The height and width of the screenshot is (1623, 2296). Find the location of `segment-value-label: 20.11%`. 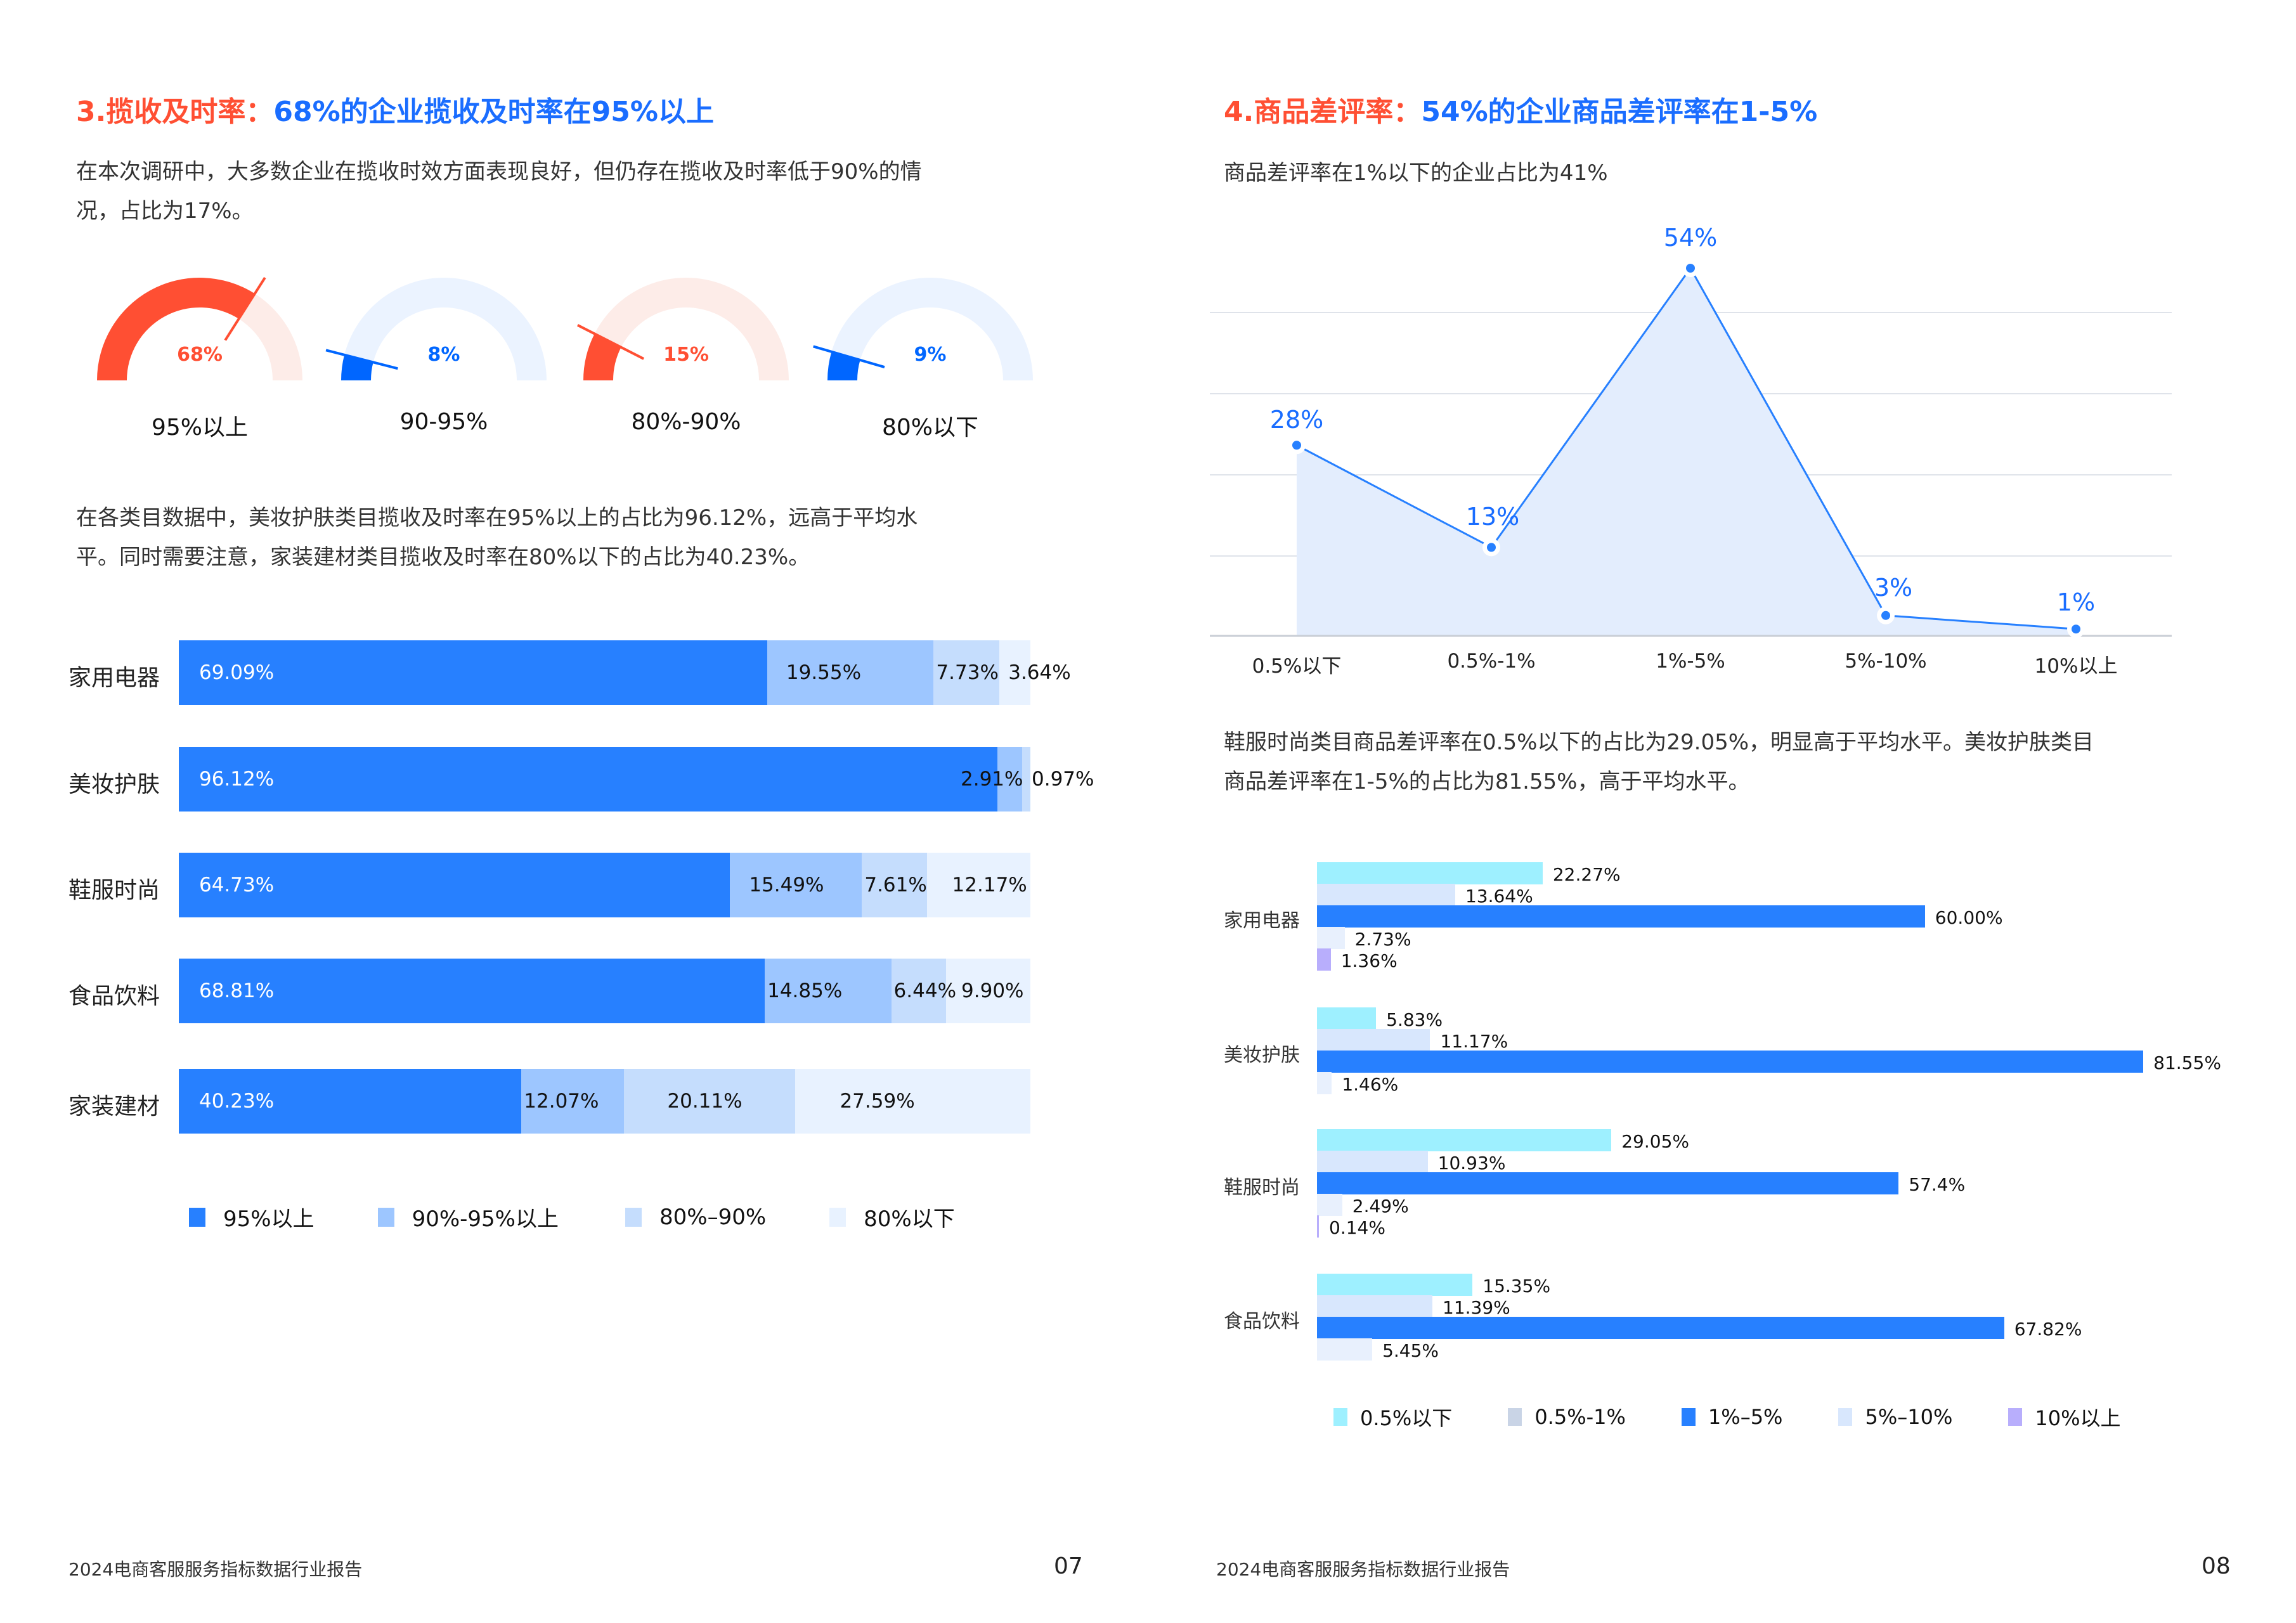

segment-value-label: 20.11% is located at coordinates (705, 1101).